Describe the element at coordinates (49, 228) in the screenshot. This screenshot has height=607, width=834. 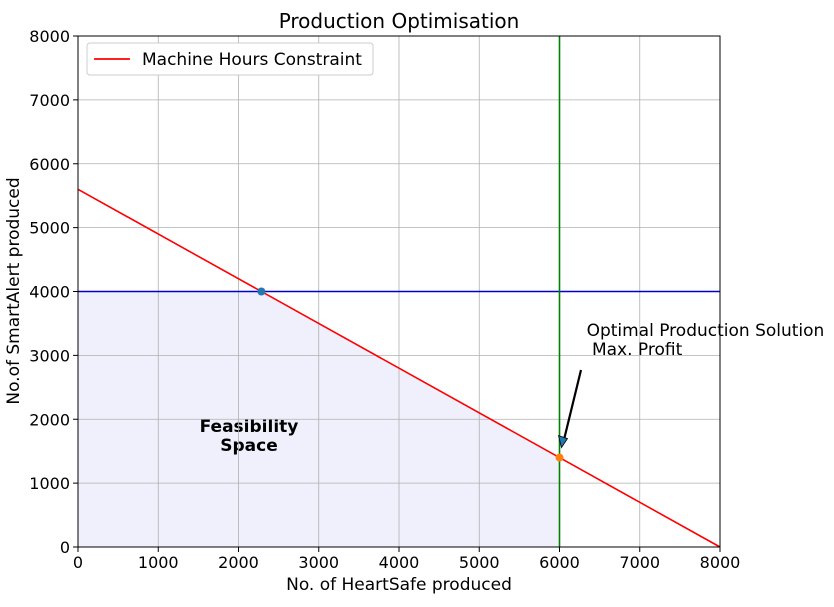
I see `y-tick-label: 5000` at that location.